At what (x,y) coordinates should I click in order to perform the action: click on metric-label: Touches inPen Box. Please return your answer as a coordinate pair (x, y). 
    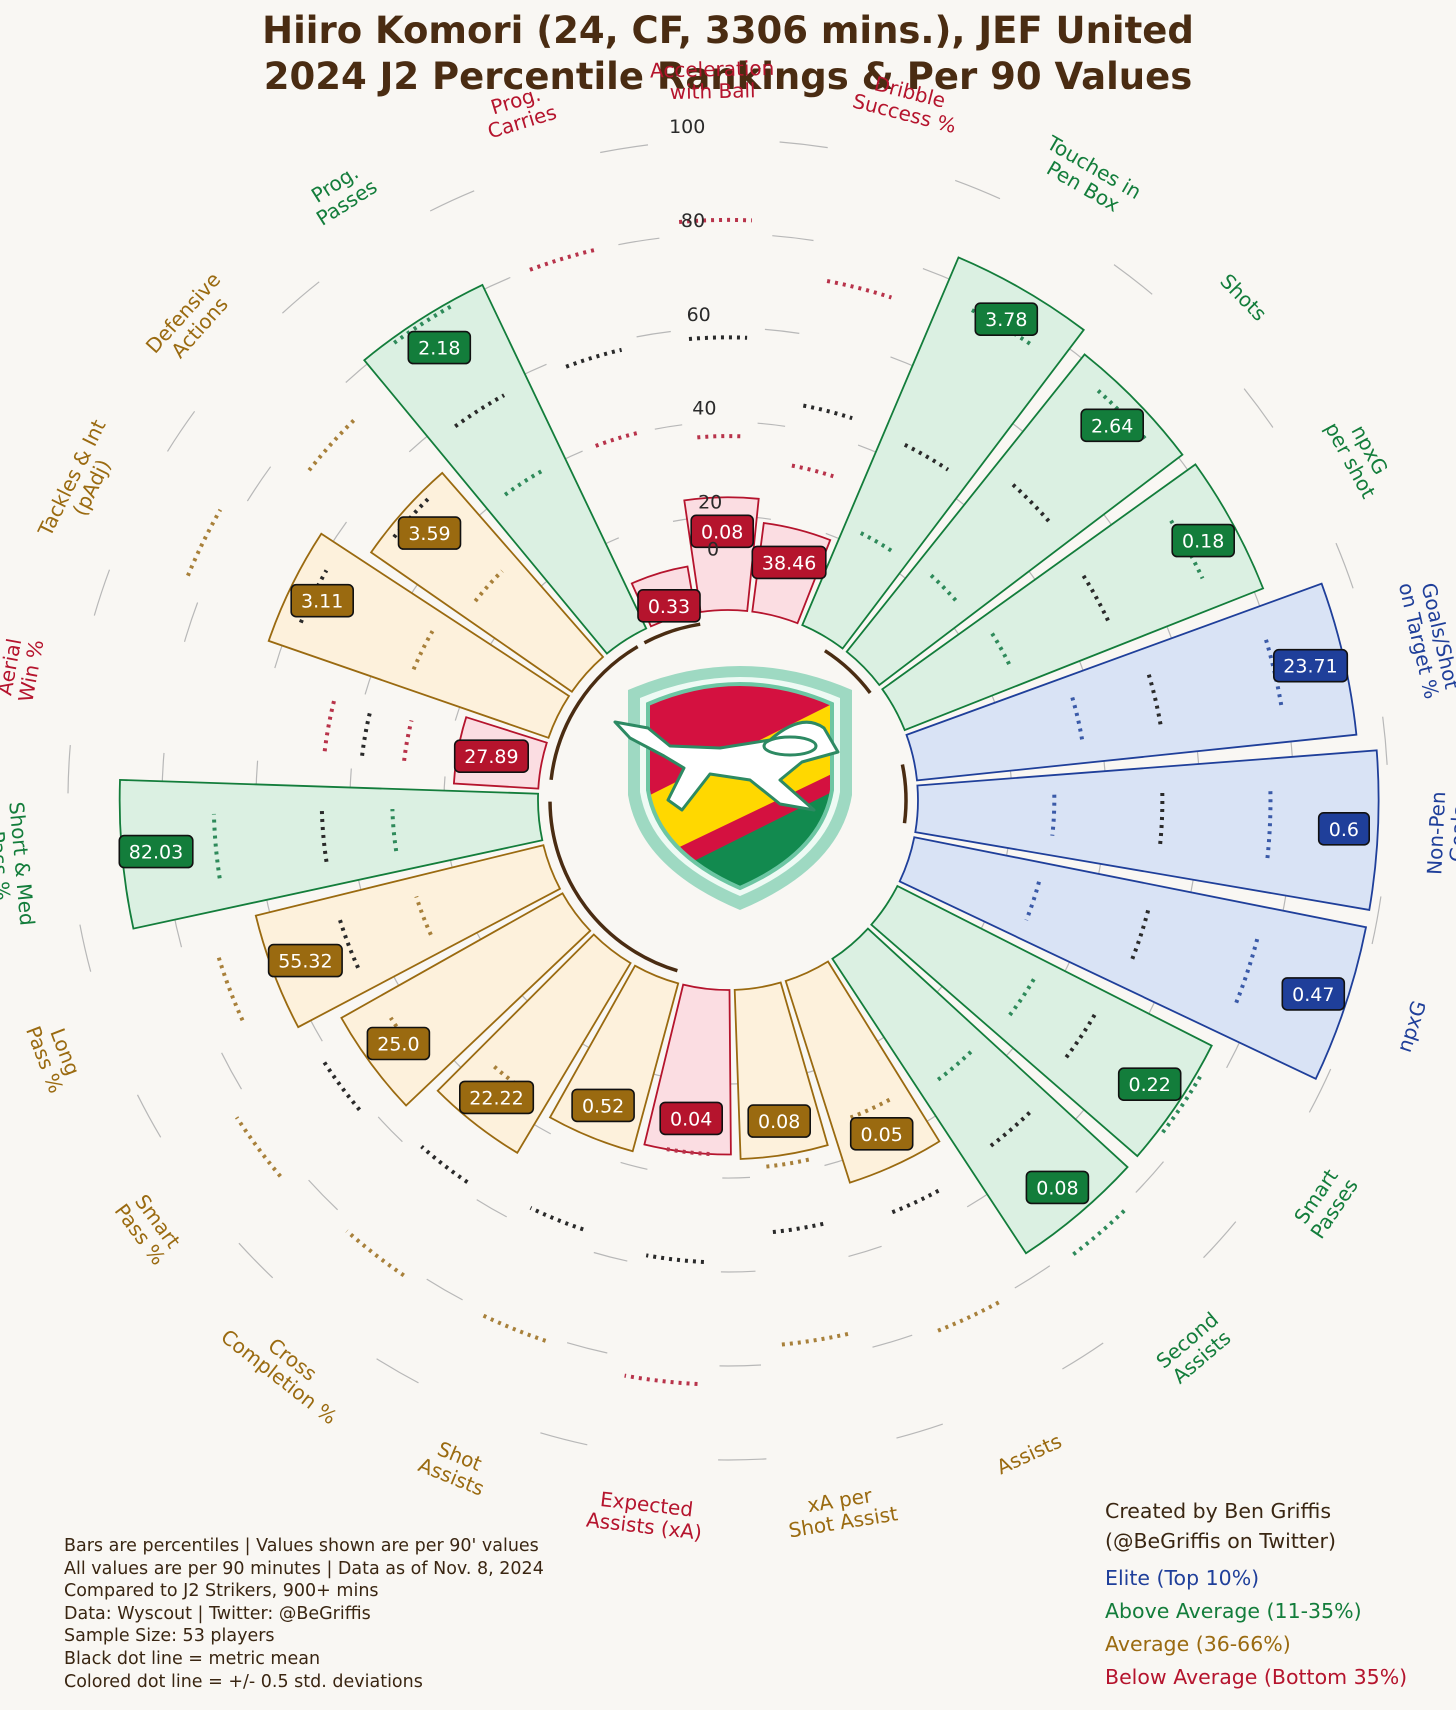
    Looking at the image, I should click on (1088, 176).